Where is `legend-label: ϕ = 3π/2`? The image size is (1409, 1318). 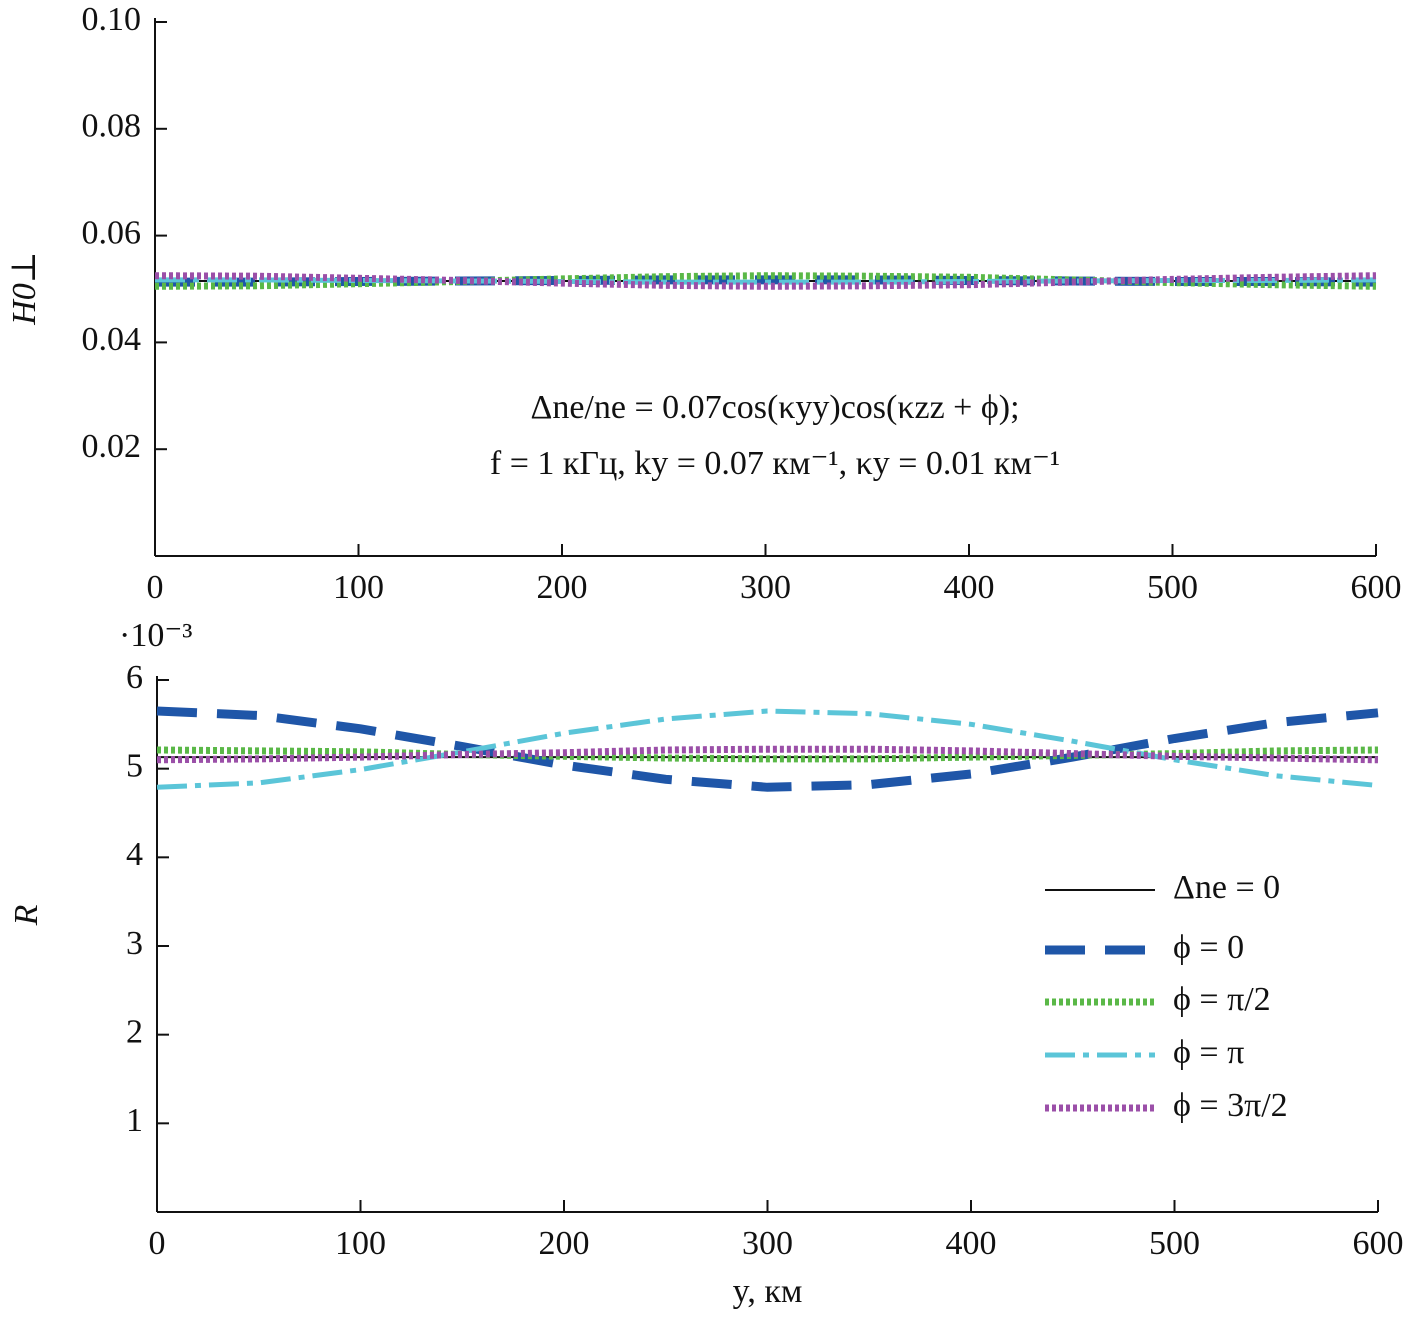
legend-label: ϕ = 3π/2 is located at coordinates (1230, 1105).